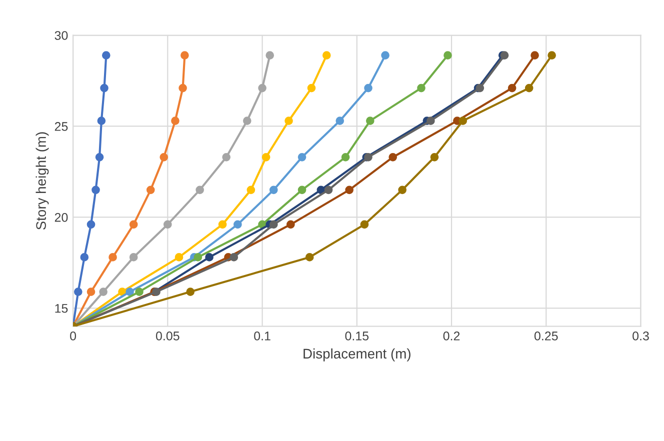  What do you see at coordinates (357, 336) in the screenshot?
I see `x-tick-label: 0.15` at bounding box center [357, 336].